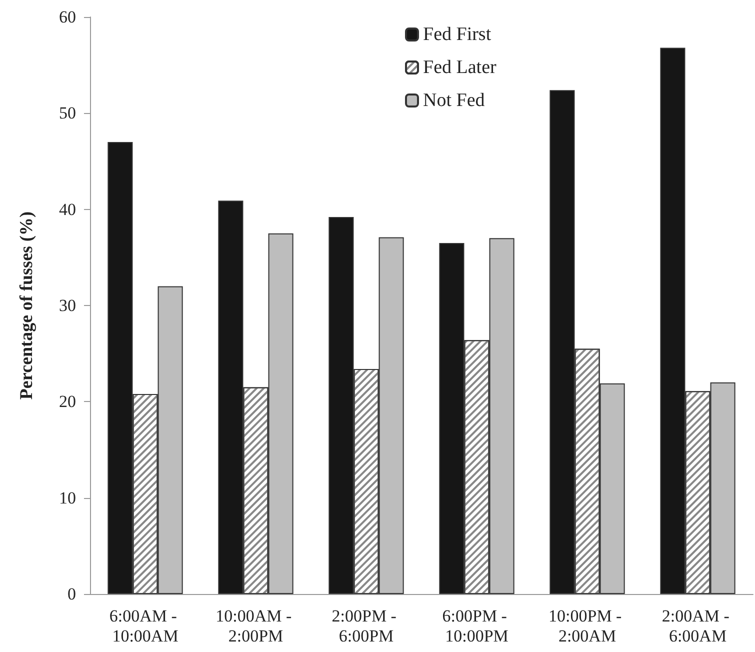 The width and height of the screenshot is (755, 652). Describe the element at coordinates (67, 113) in the screenshot. I see `y-tick-label: 50` at that location.